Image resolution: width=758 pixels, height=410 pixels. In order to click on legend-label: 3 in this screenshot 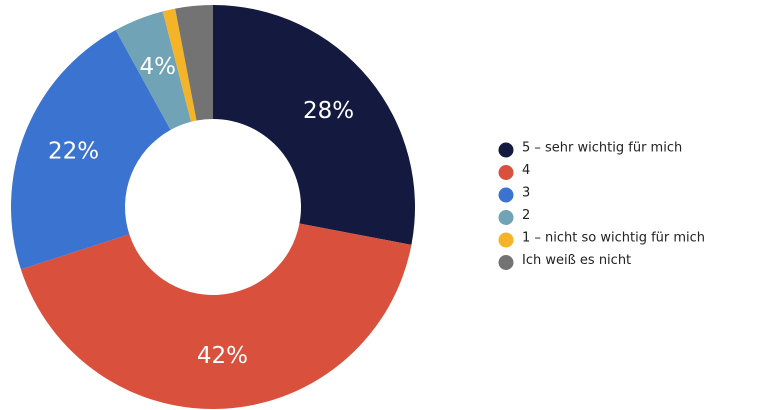, I will do `click(526, 193)`.